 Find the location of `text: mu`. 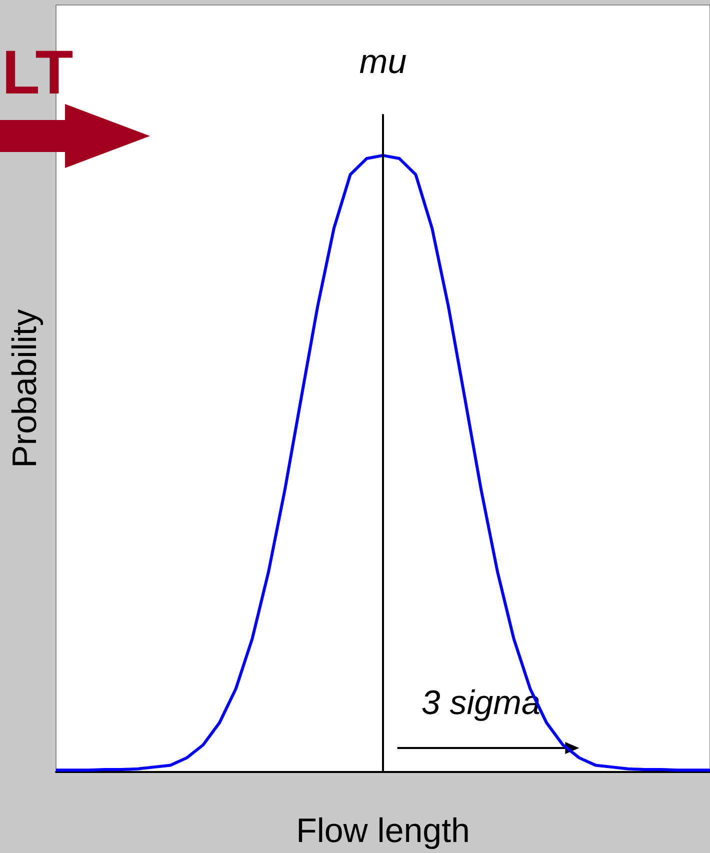

text: mu is located at coordinates (383, 62).